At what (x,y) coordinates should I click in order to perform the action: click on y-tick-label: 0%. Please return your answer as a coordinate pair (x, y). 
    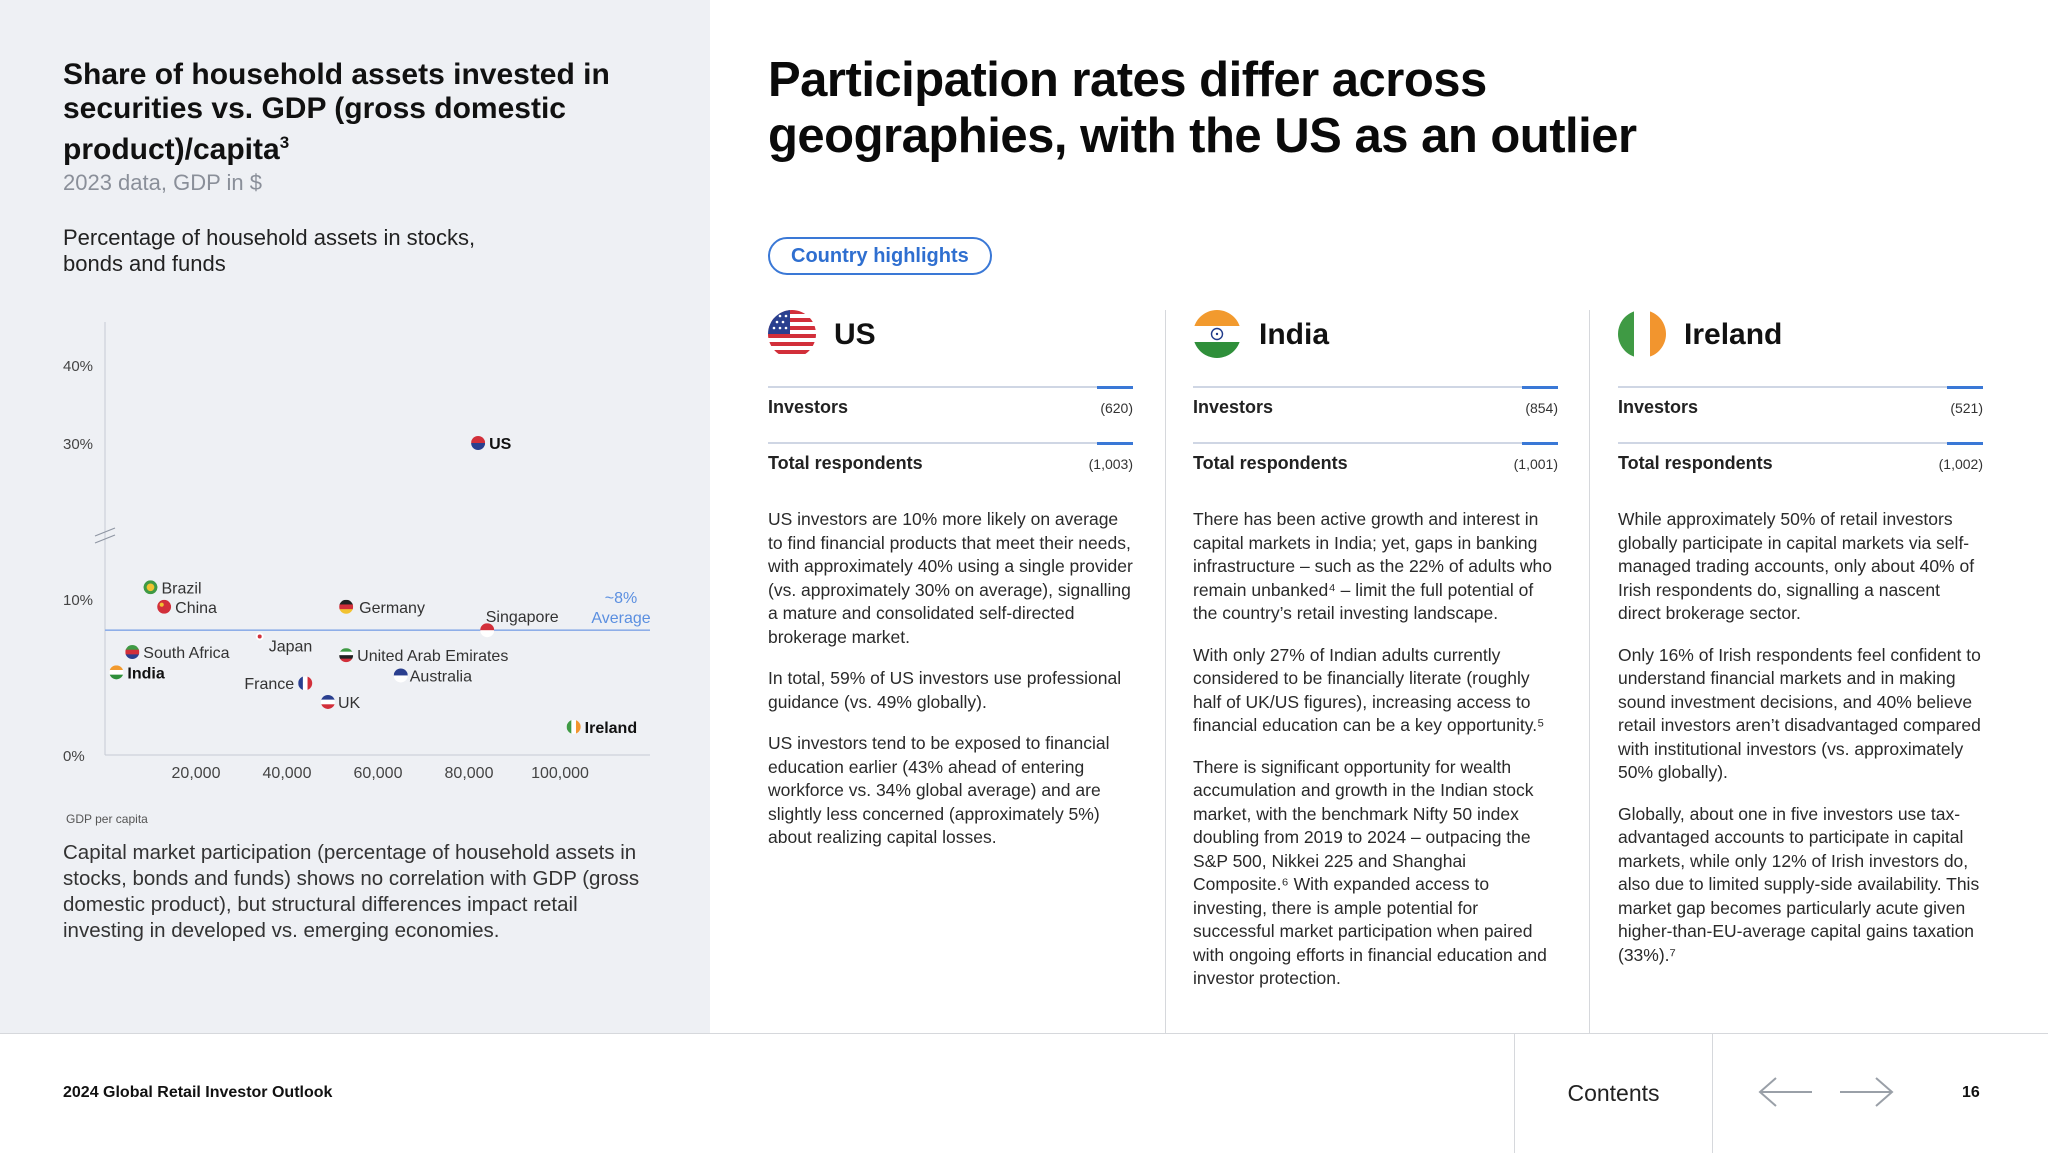
    Looking at the image, I should click on (74, 756).